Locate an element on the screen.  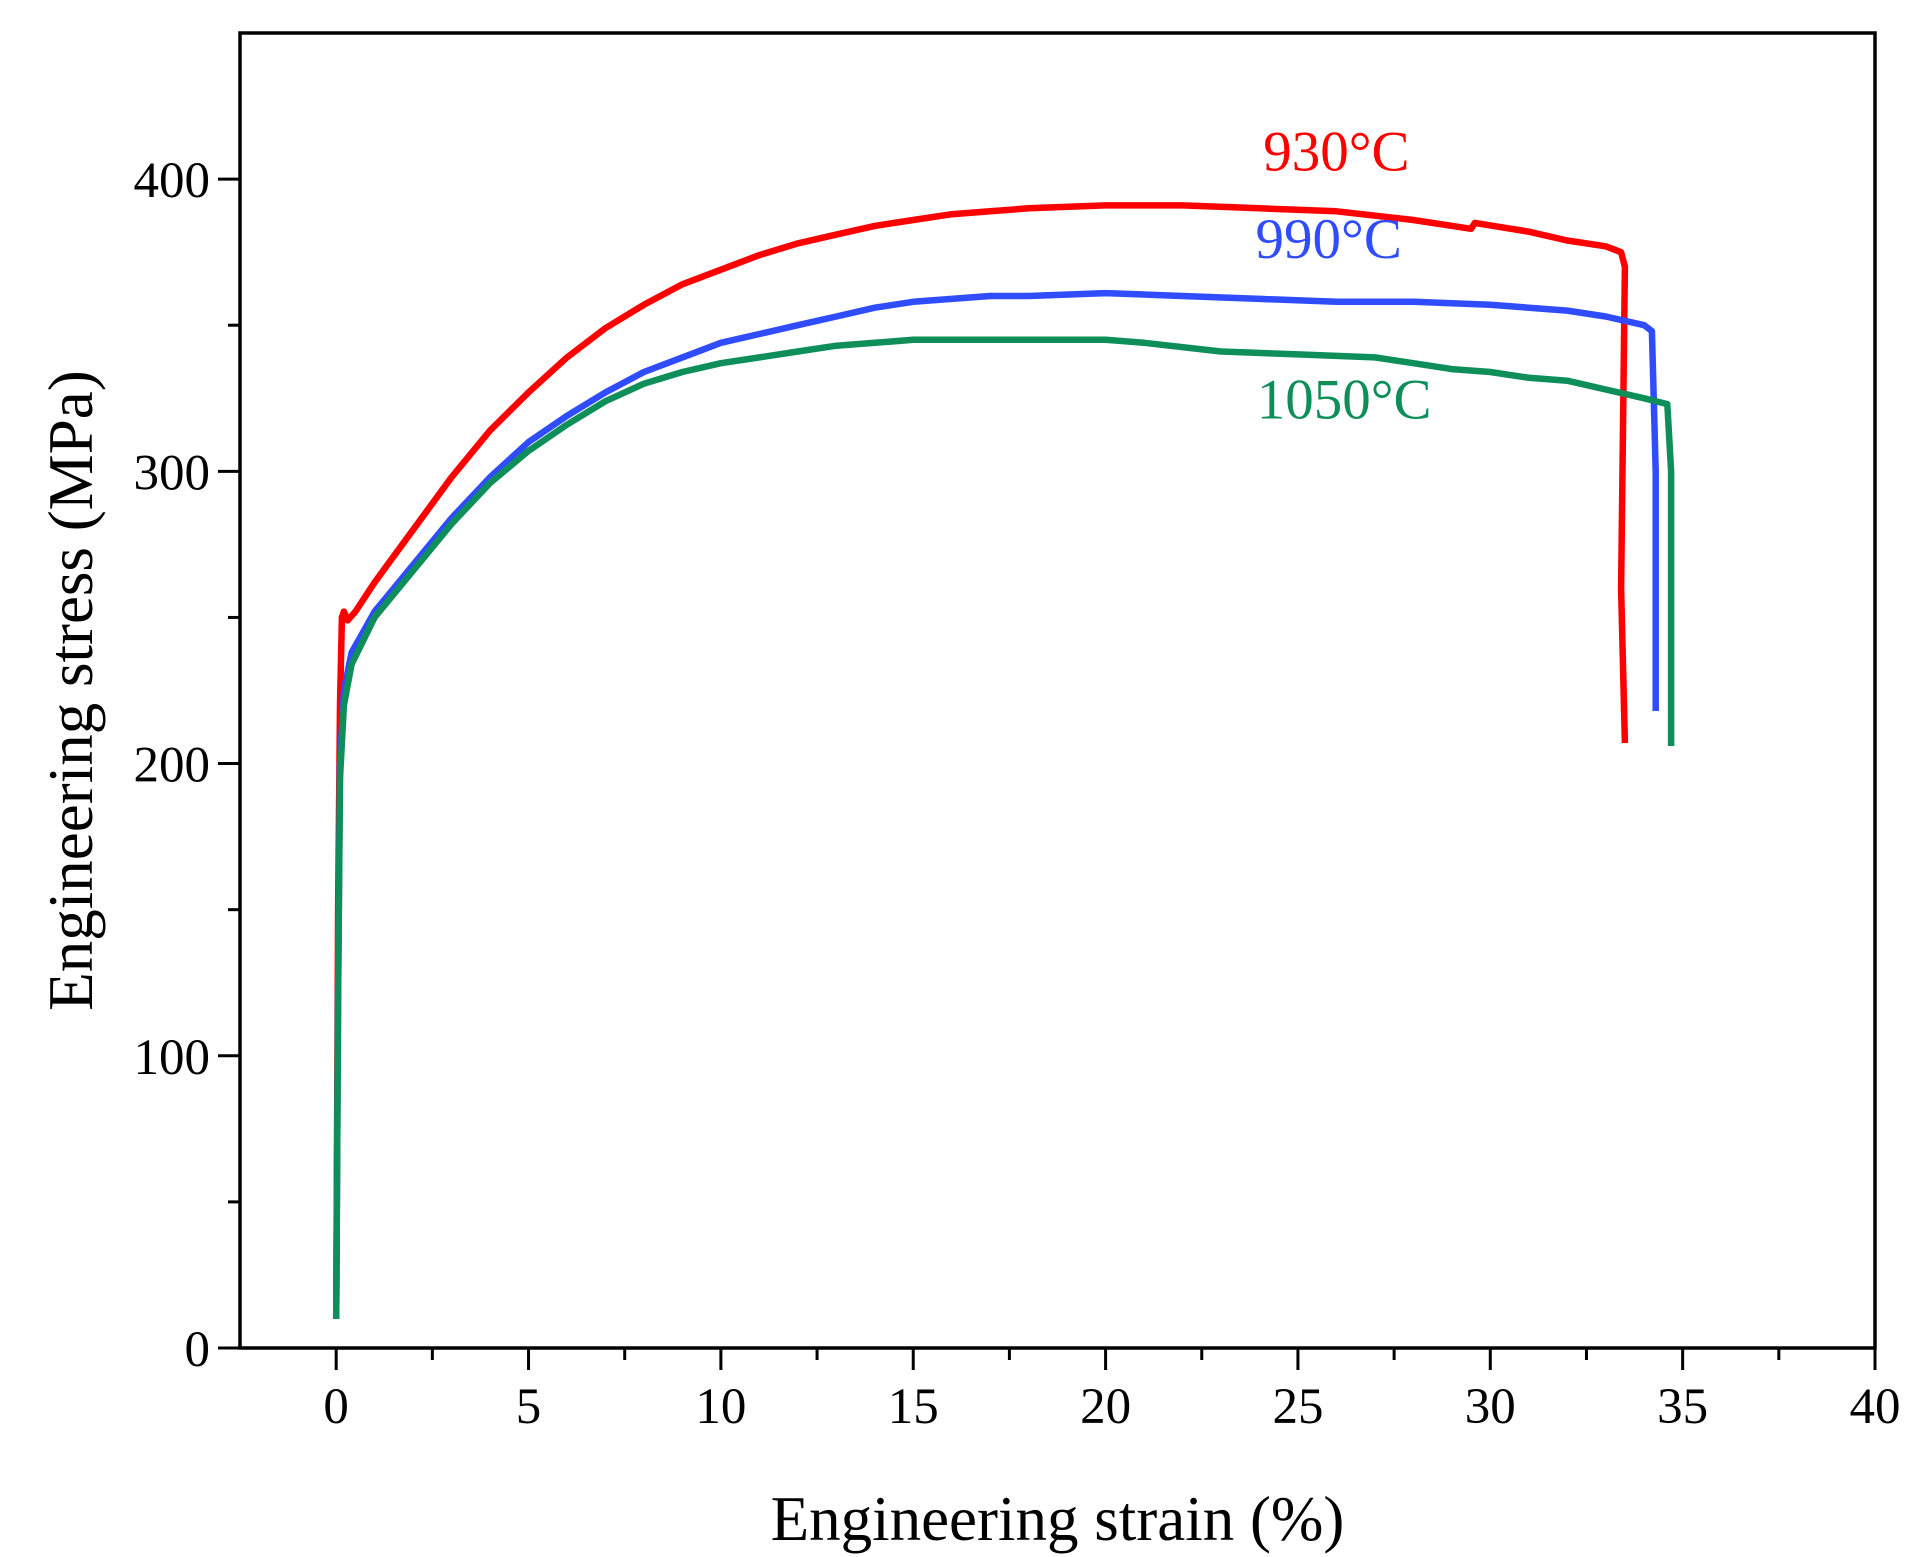
x-tick-label: 10 is located at coordinates (720, 1407).